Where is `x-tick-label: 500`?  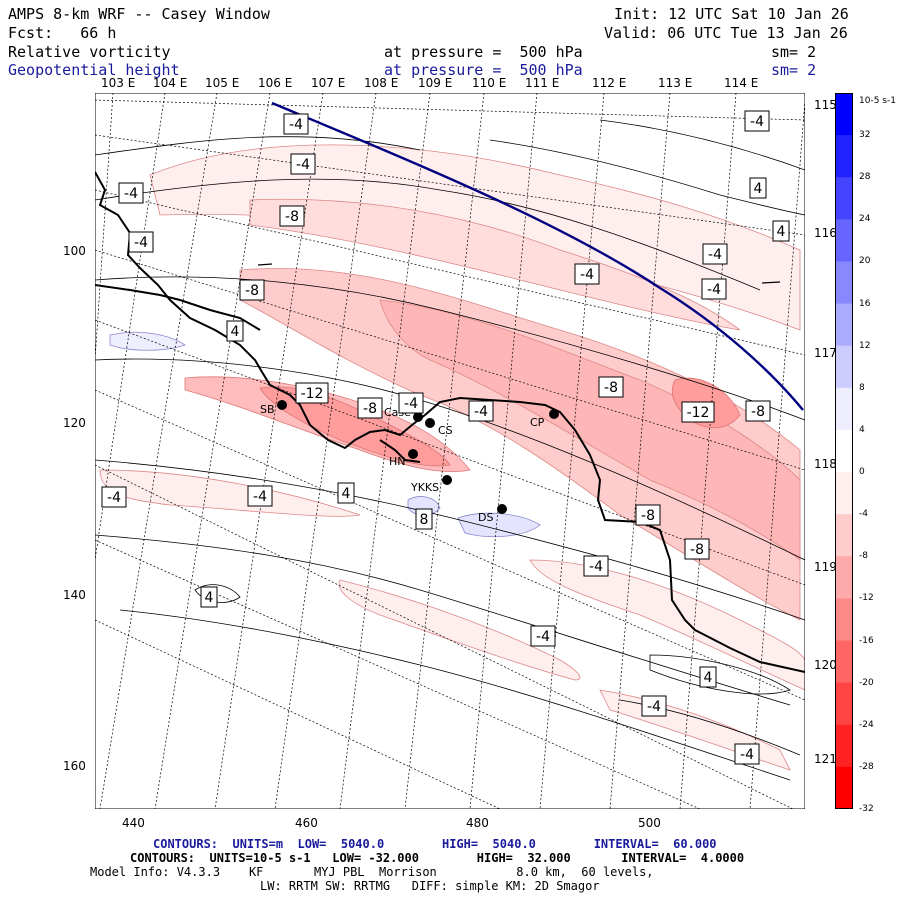 x-tick-label: 500 is located at coordinates (649, 823).